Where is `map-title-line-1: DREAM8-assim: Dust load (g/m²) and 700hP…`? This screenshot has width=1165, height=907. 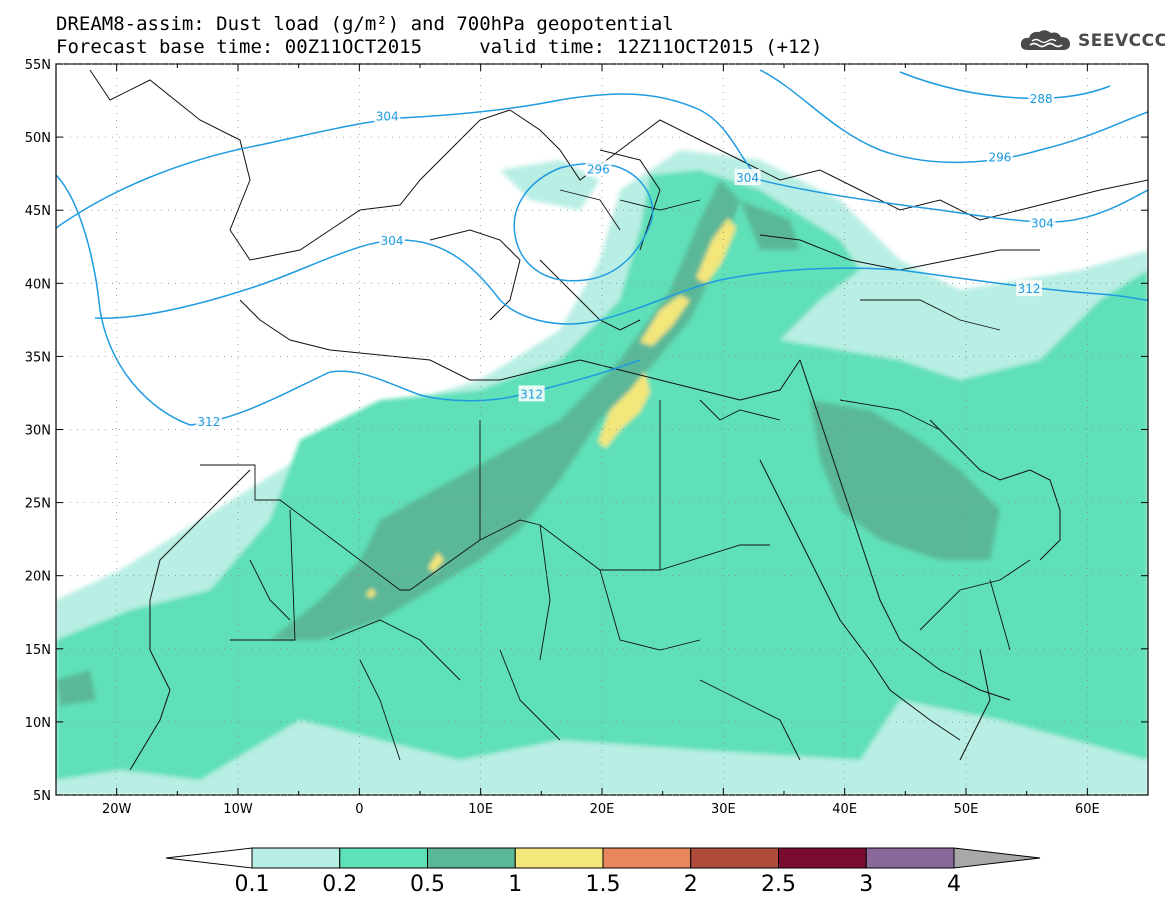 map-title-line-1: DREAM8-assim: Dust load (g/m²) and 700hP… is located at coordinates (365, 24).